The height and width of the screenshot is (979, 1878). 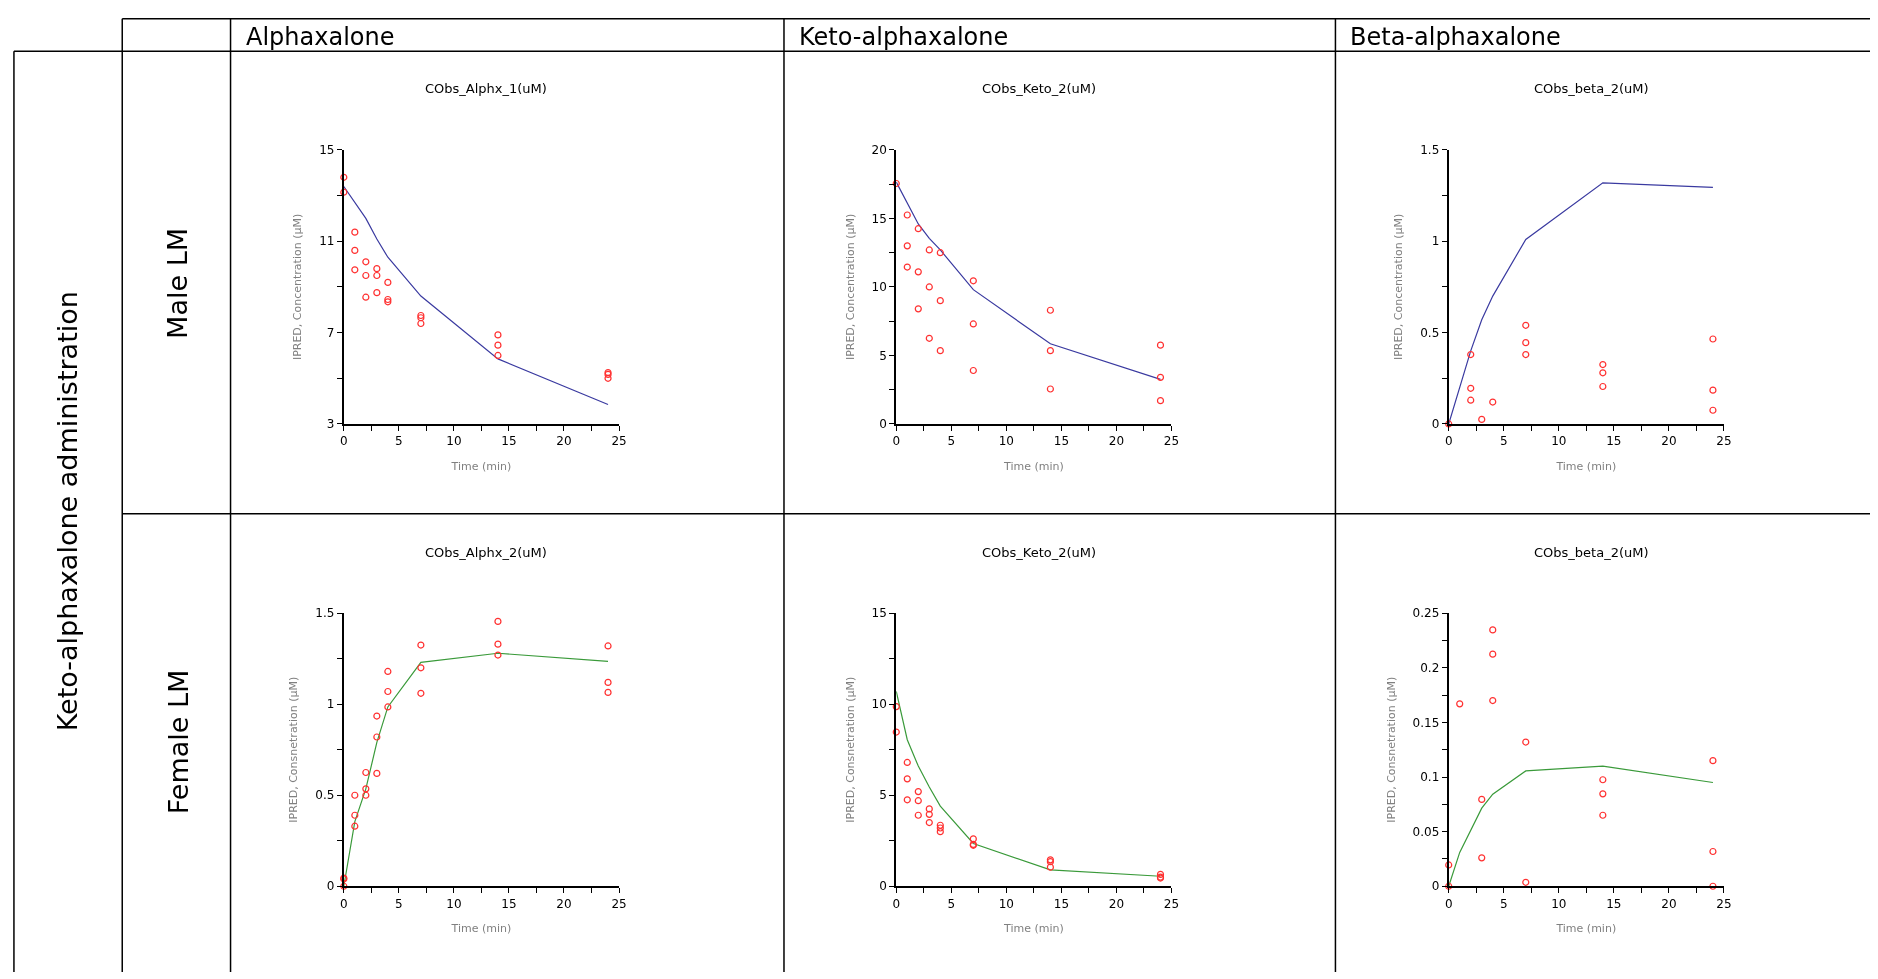 I want to click on chart-title: CObs_Keto_2(uM), so click(x=1039, y=552).